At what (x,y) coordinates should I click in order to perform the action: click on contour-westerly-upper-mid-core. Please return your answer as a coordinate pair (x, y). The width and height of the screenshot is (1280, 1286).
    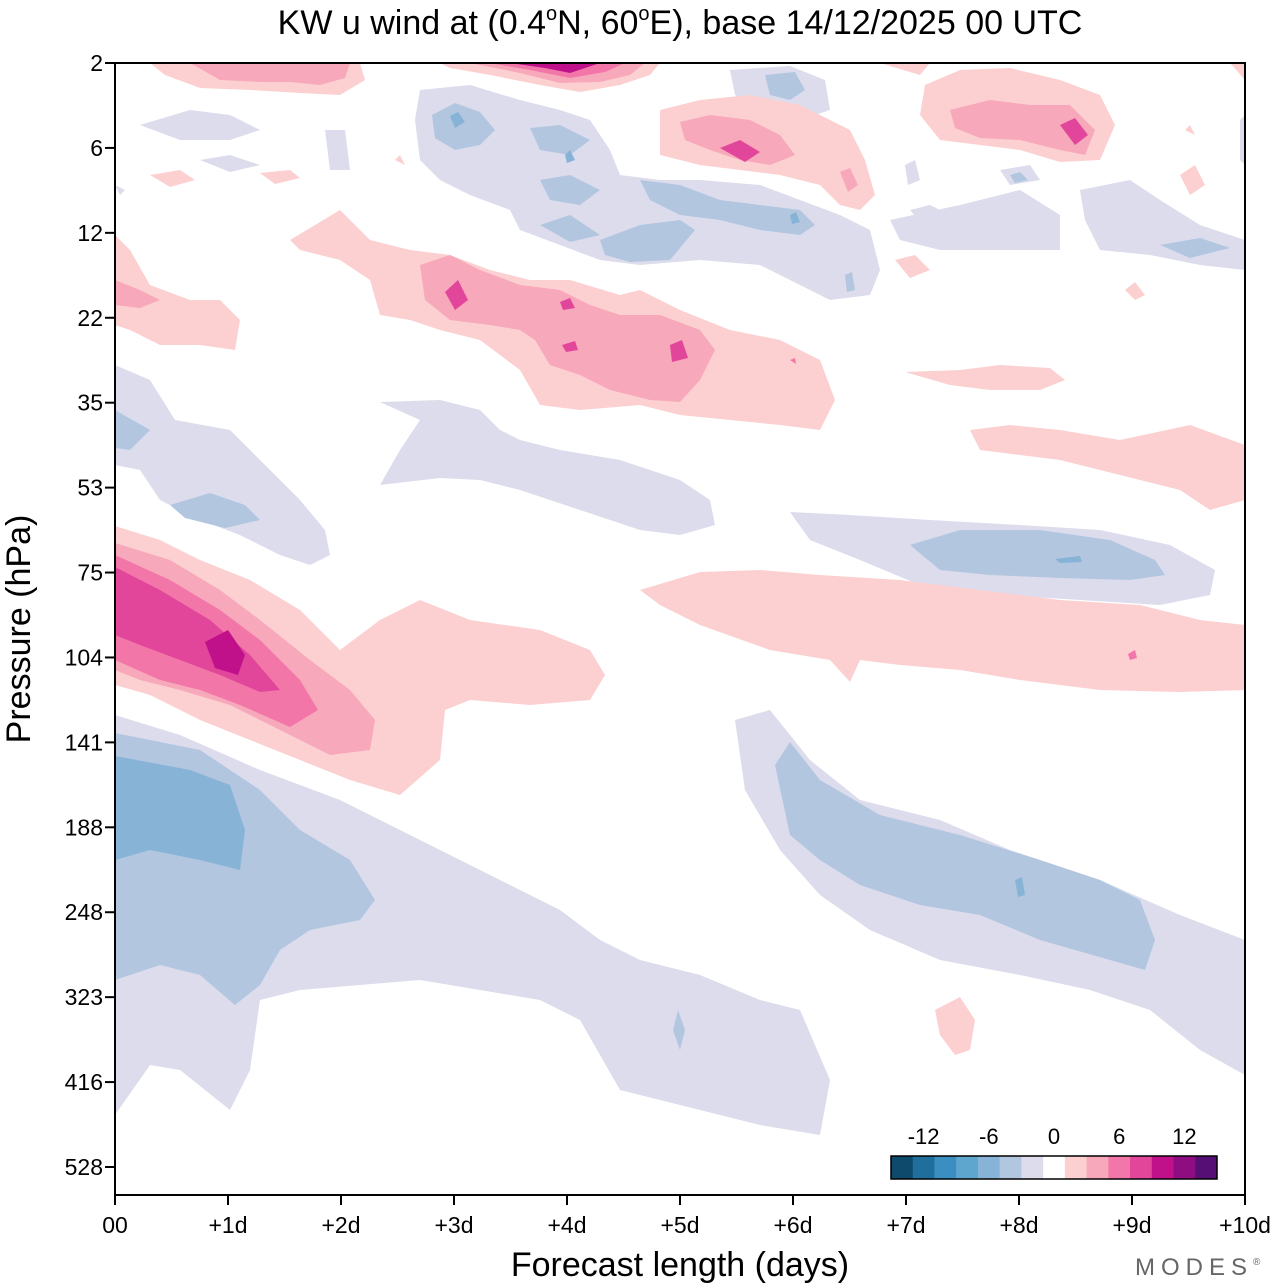
    Looking at the image, I should click on (566, 321).